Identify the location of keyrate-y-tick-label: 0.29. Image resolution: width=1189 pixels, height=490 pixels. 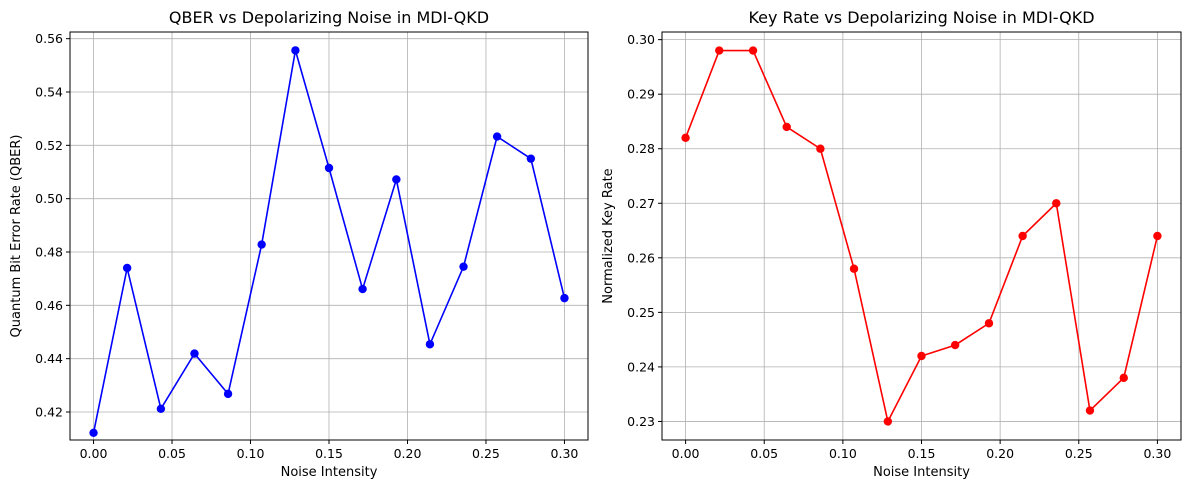
(641, 94).